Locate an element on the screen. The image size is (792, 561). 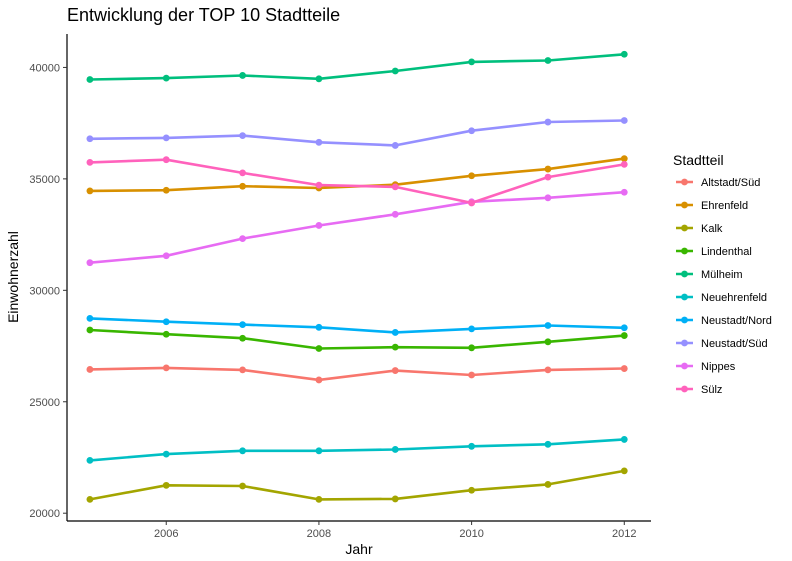
legend-item-neuehrenfeld: Neuehrenfeld is located at coordinates (721, 298).